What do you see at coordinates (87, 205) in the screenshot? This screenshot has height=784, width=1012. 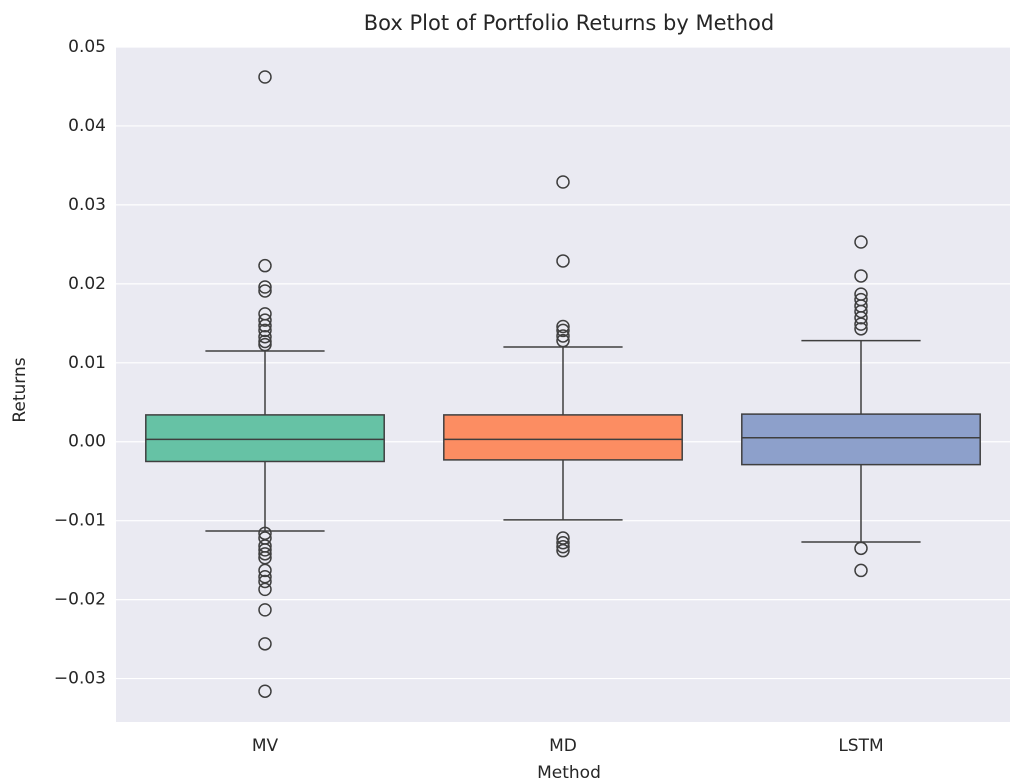 I see `y-tick-label: 0.03` at bounding box center [87, 205].